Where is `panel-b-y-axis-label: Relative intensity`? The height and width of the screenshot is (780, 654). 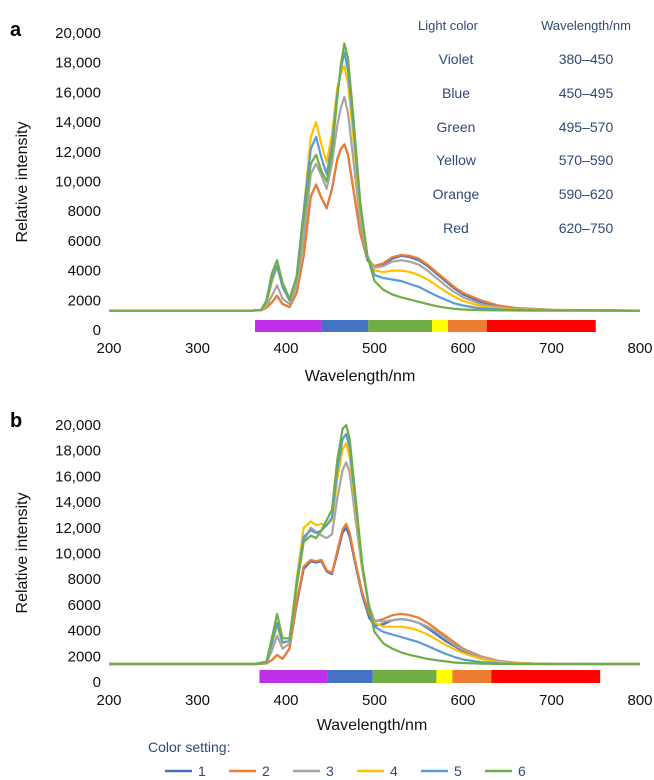 panel-b-y-axis-label: Relative intensity is located at coordinates (22, 553).